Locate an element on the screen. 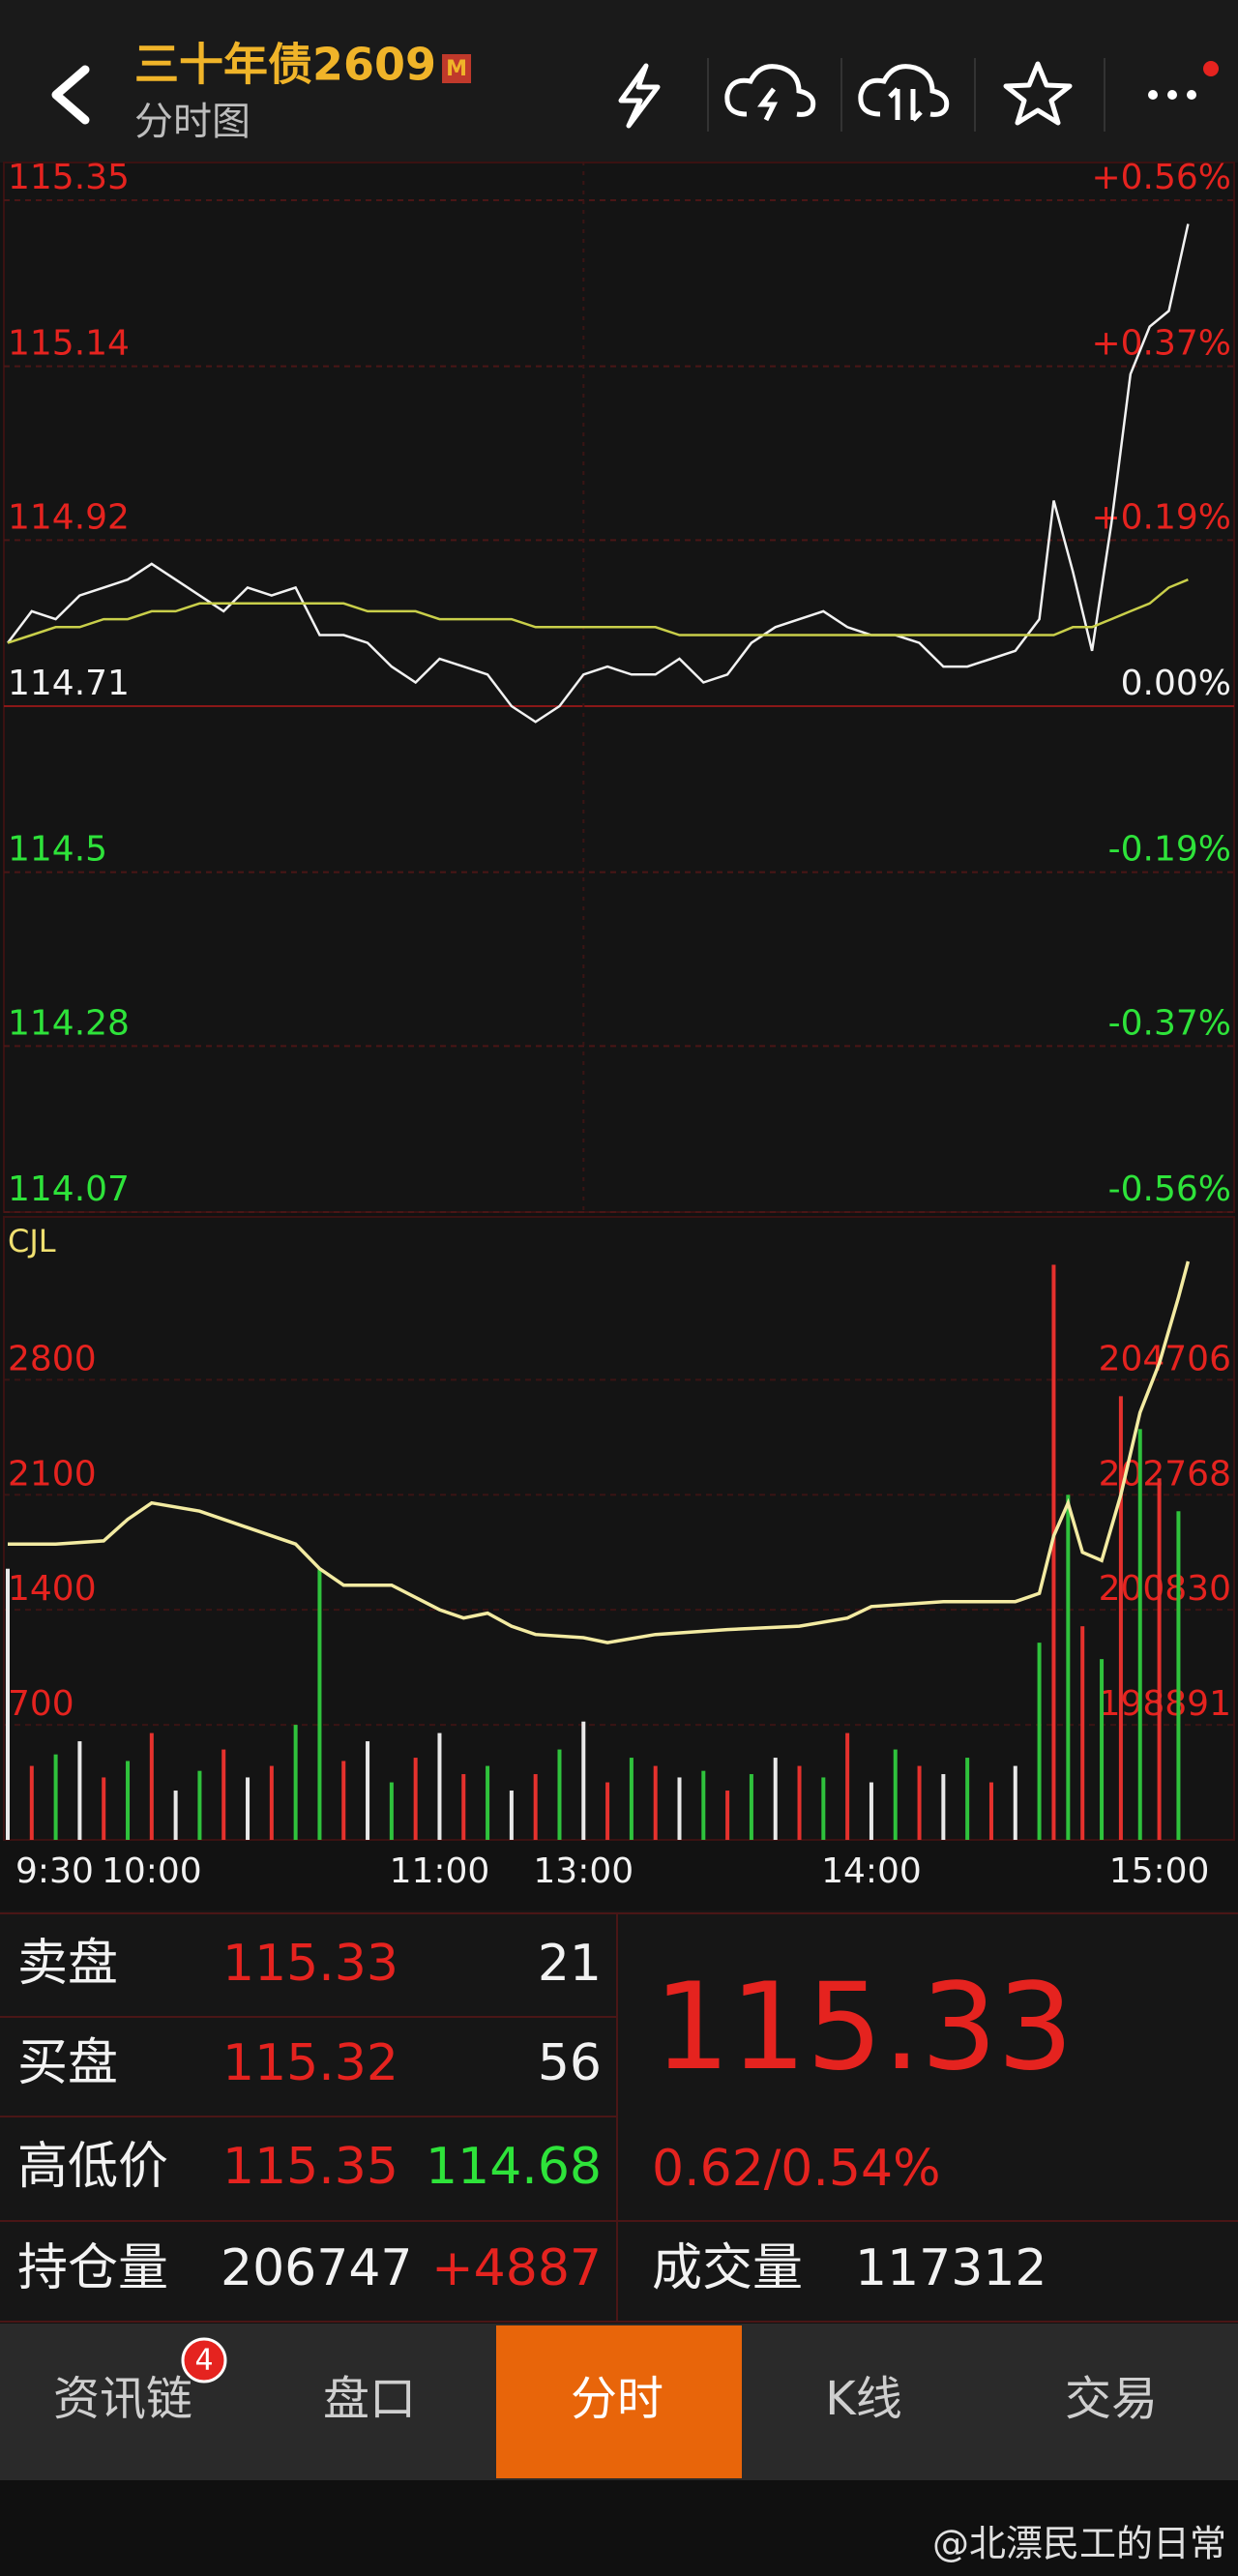  last-price: 115.33 is located at coordinates (864, 2028).